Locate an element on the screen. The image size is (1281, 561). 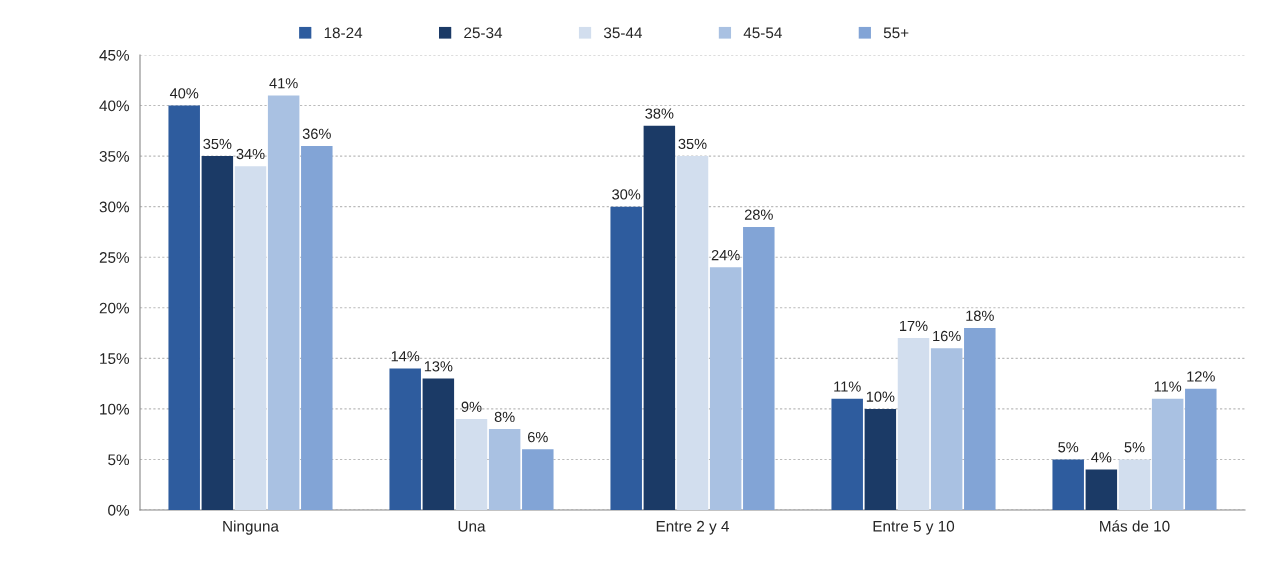
data-label: 38% is located at coordinates (659, 113).